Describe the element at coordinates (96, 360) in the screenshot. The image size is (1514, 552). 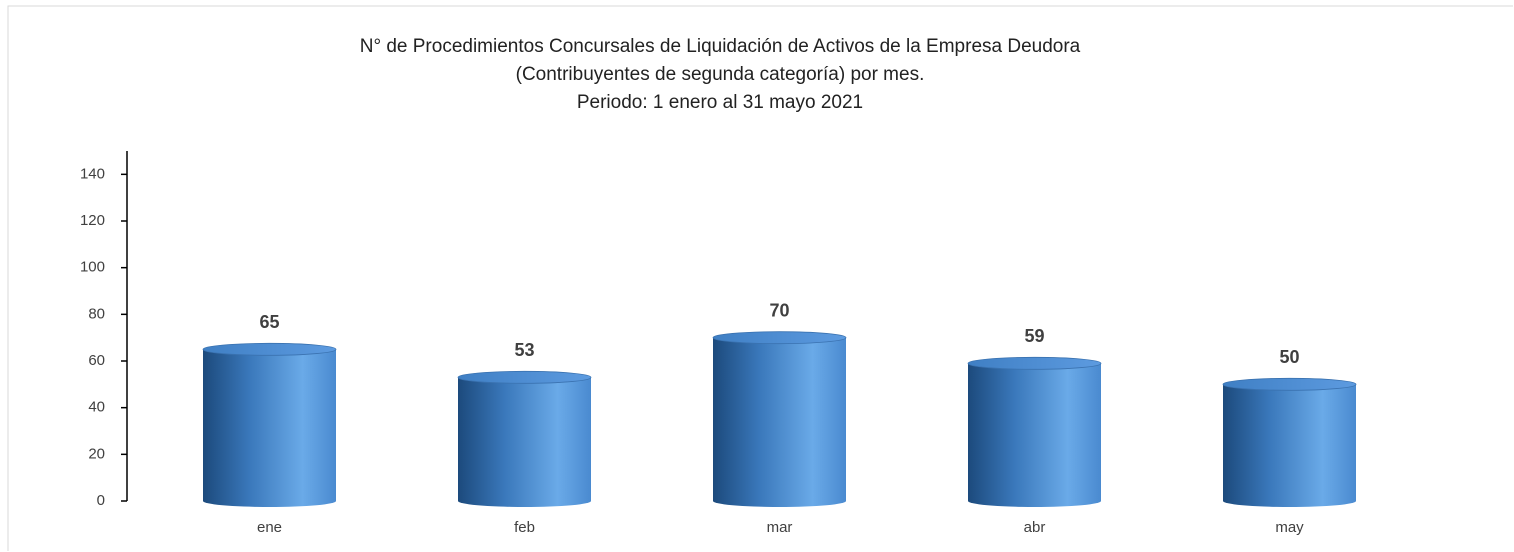
I see `y-tick-label: 60` at that location.